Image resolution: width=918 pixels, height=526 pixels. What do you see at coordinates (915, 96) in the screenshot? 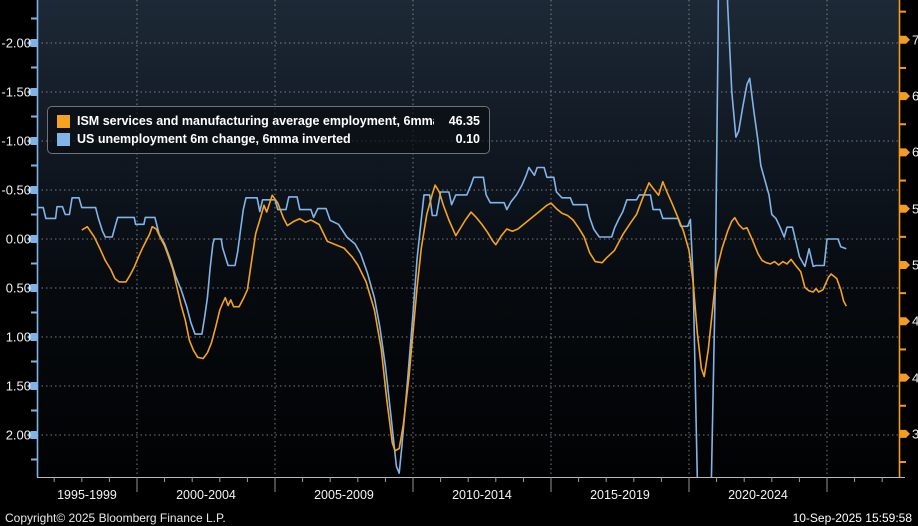
I see `right-axis-tick-label: 65` at bounding box center [915, 96].